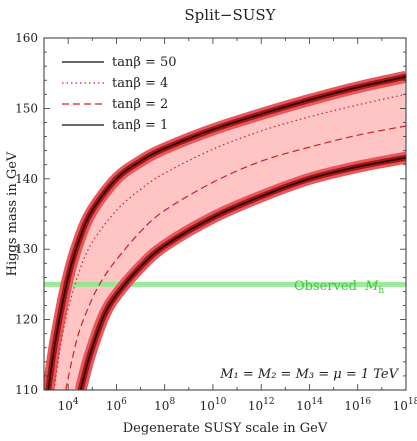  What do you see at coordinates (26, 320) in the screenshot?
I see `y-tick-label: 120` at bounding box center [26, 320].